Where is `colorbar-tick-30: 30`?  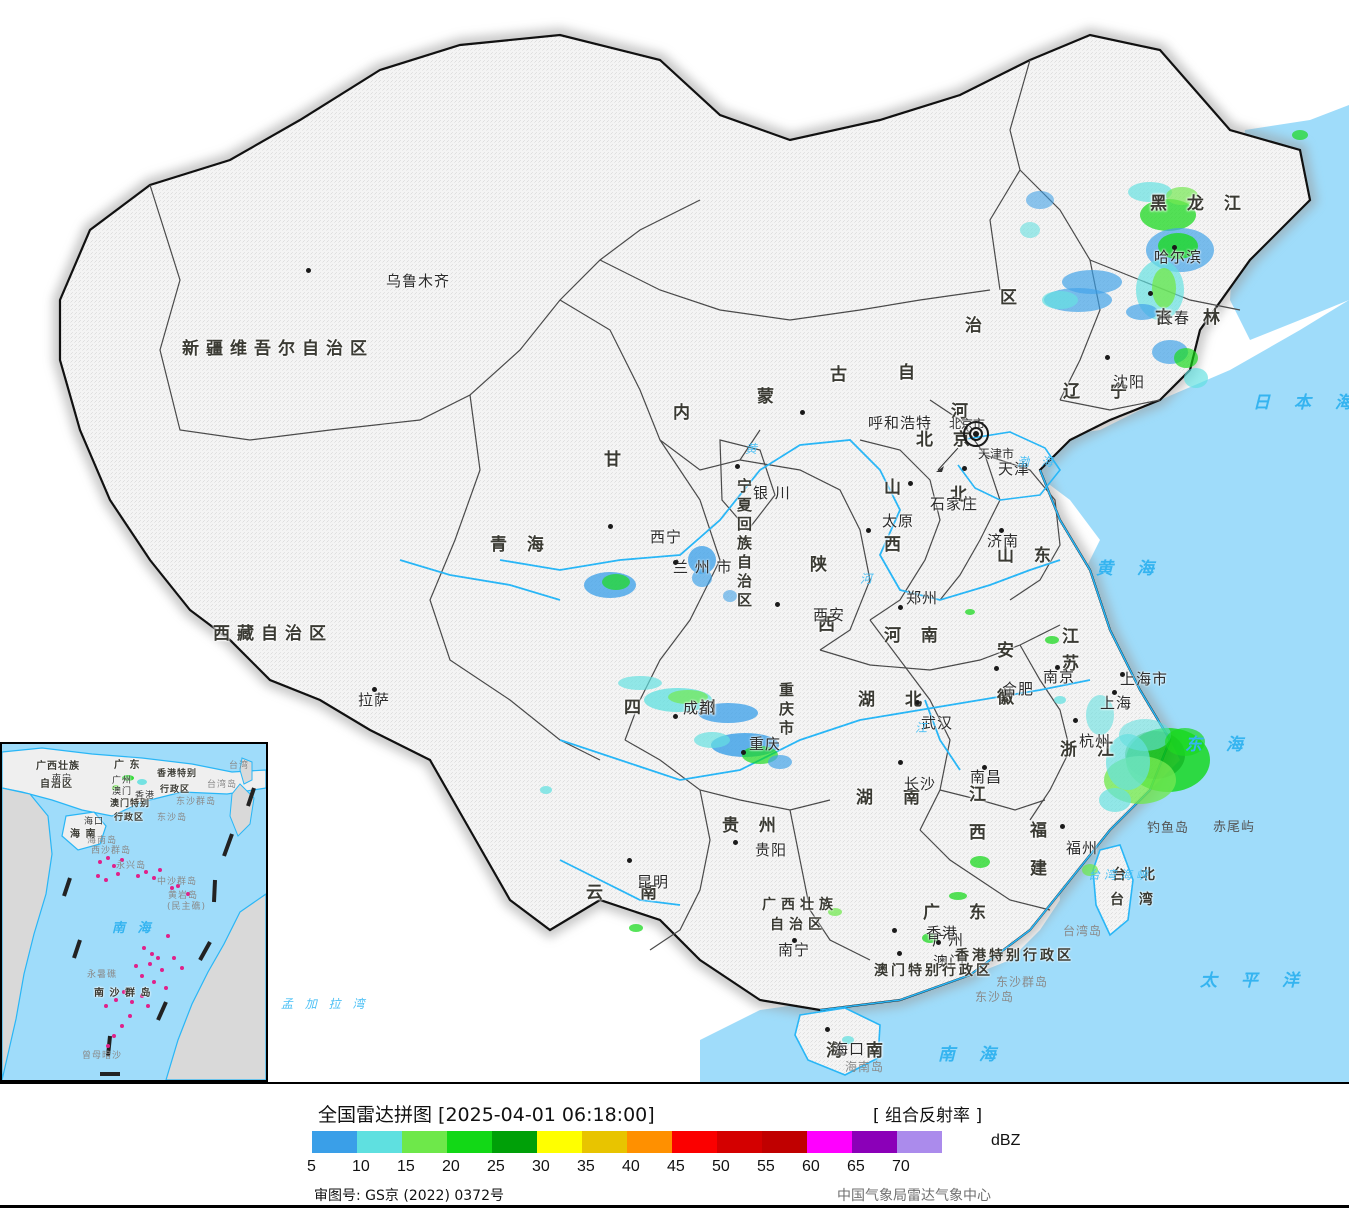
colorbar-tick-30: 30 is located at coordinates (541, 1166).